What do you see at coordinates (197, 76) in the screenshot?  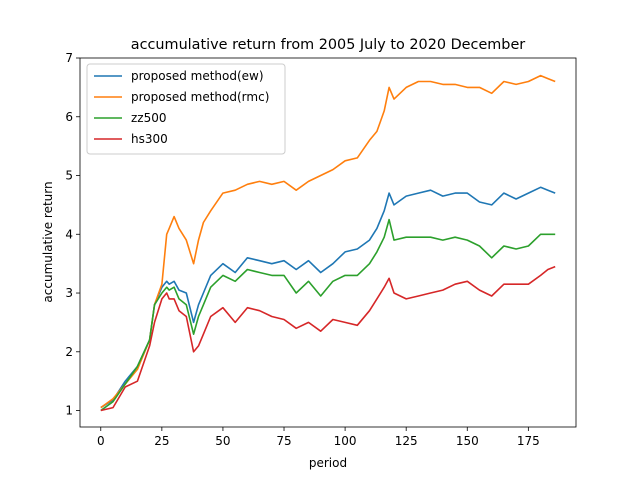 I see `legend-label-0: proposed method(ew)` at bounding box center [197, 76].